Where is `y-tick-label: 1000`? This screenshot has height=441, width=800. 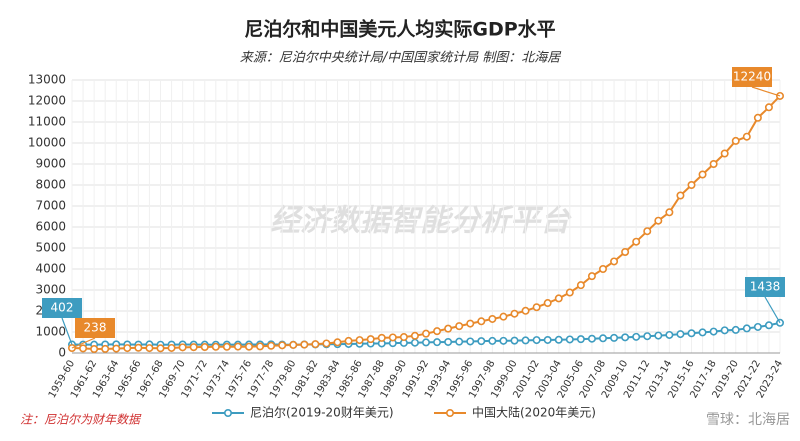 y-tick-label: 1000 is located at coordinates (50, 332).